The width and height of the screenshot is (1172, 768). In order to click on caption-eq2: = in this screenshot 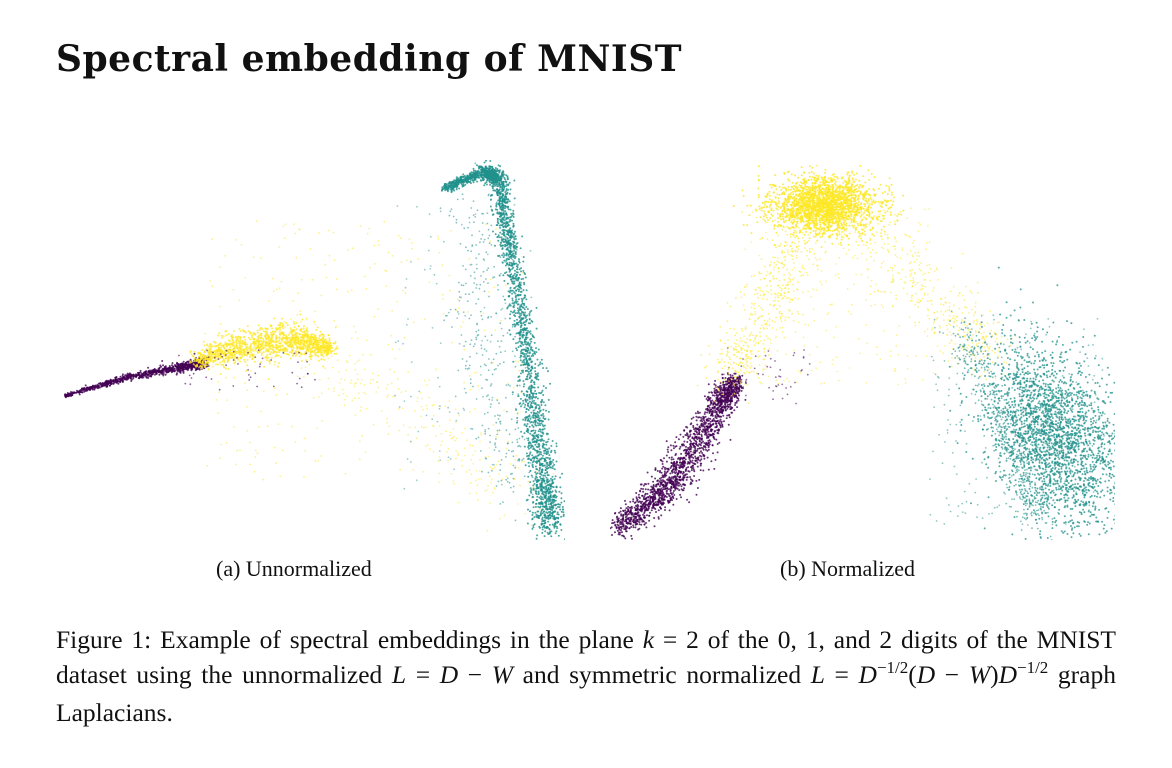, I will do `click(841, 674)`.